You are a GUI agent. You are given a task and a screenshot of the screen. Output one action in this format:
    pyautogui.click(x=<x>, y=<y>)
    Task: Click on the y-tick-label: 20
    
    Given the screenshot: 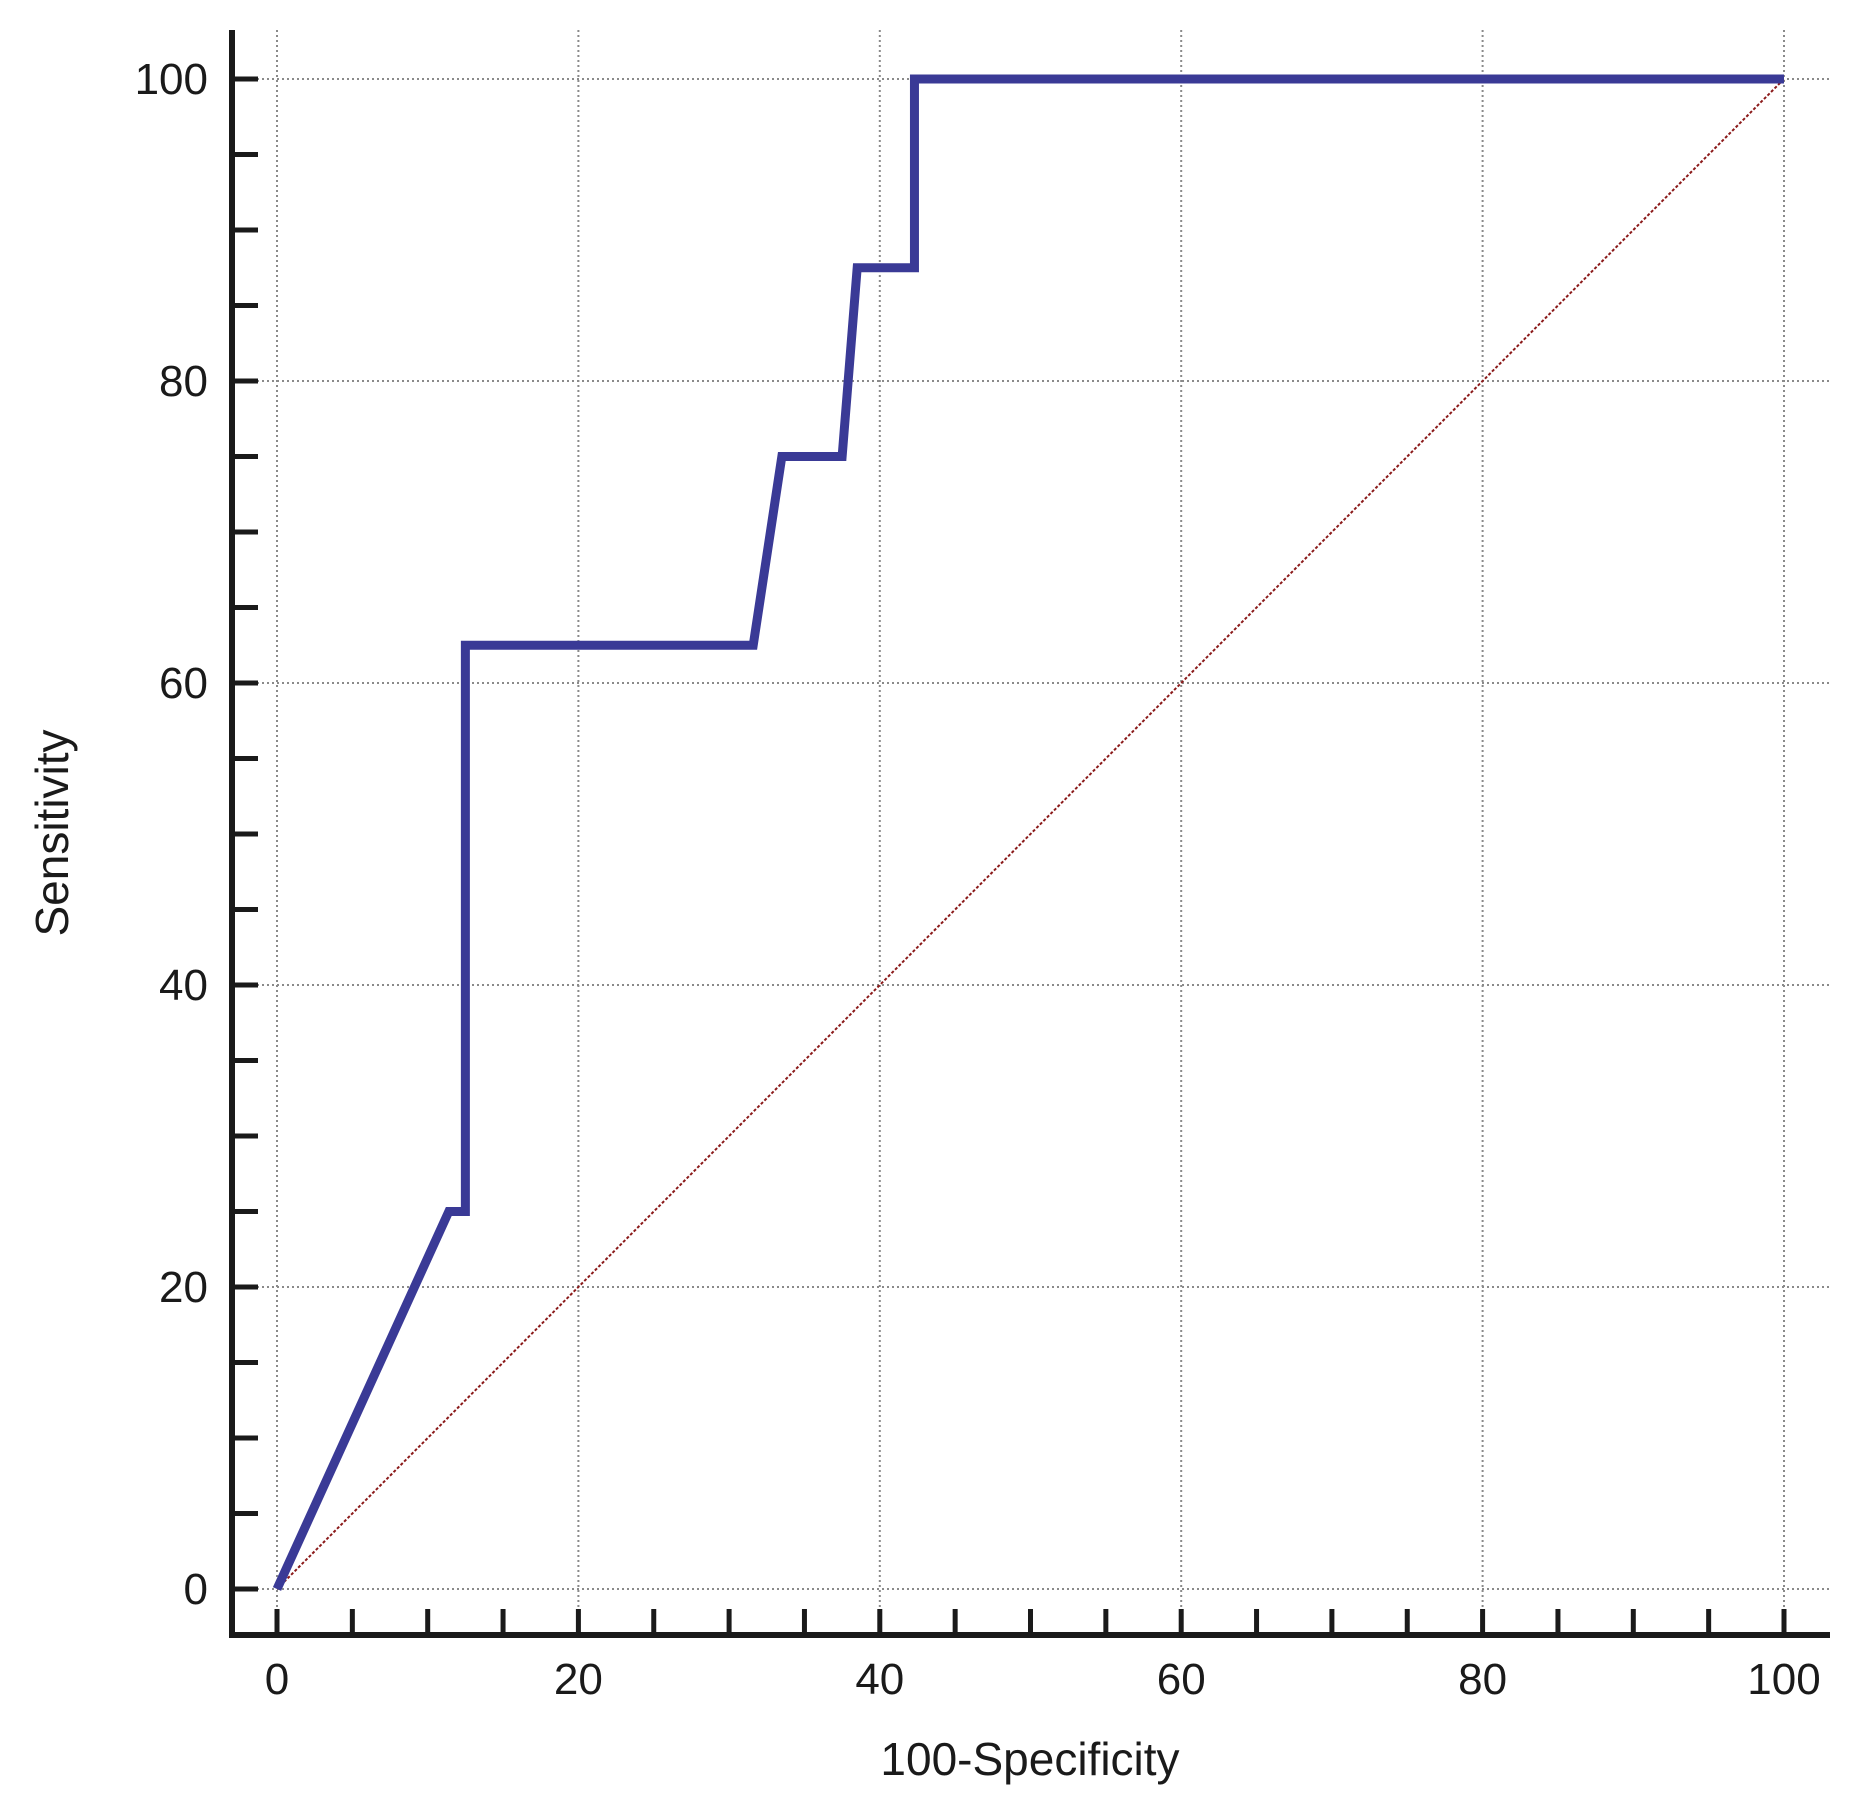 What is the action you would take?
    pyautogui.click(x=183, y=1287)
    